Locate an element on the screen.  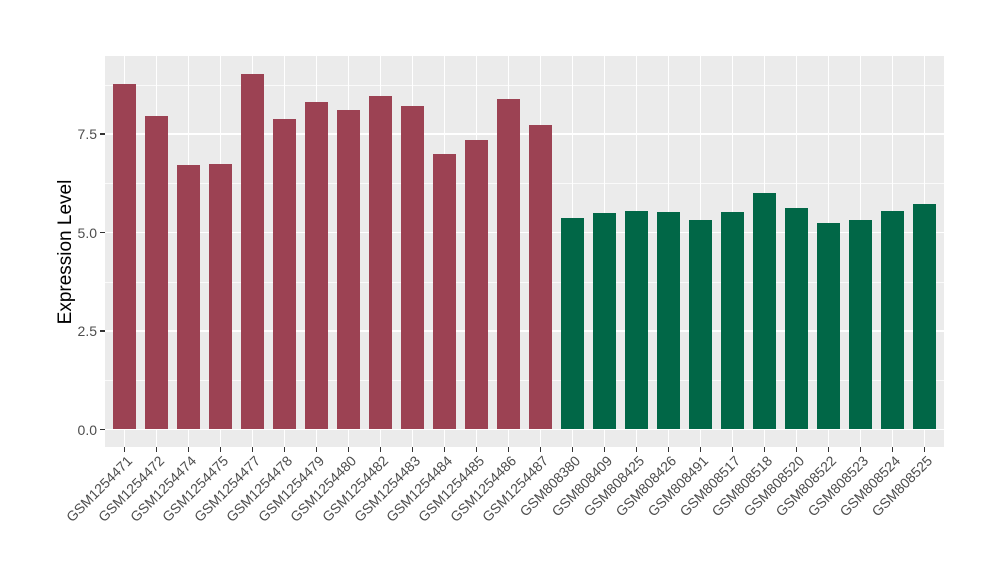
y-axis-tick-label: 5.0 is located at coordinates (87, 232).